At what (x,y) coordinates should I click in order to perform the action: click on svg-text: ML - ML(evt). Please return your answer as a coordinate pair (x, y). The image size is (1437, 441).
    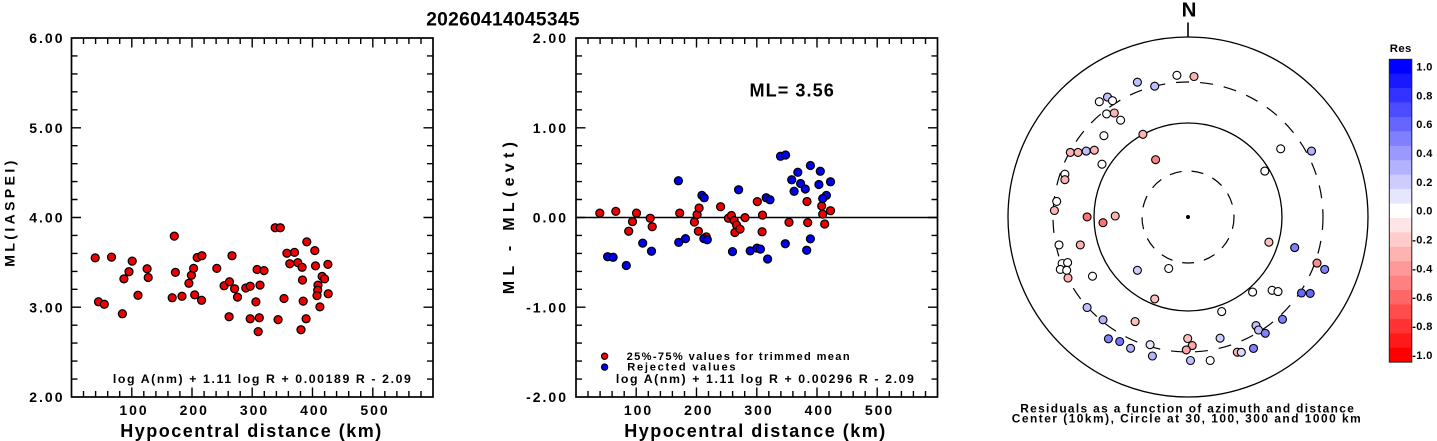
    Looking at the image, I should click on (509, 216).